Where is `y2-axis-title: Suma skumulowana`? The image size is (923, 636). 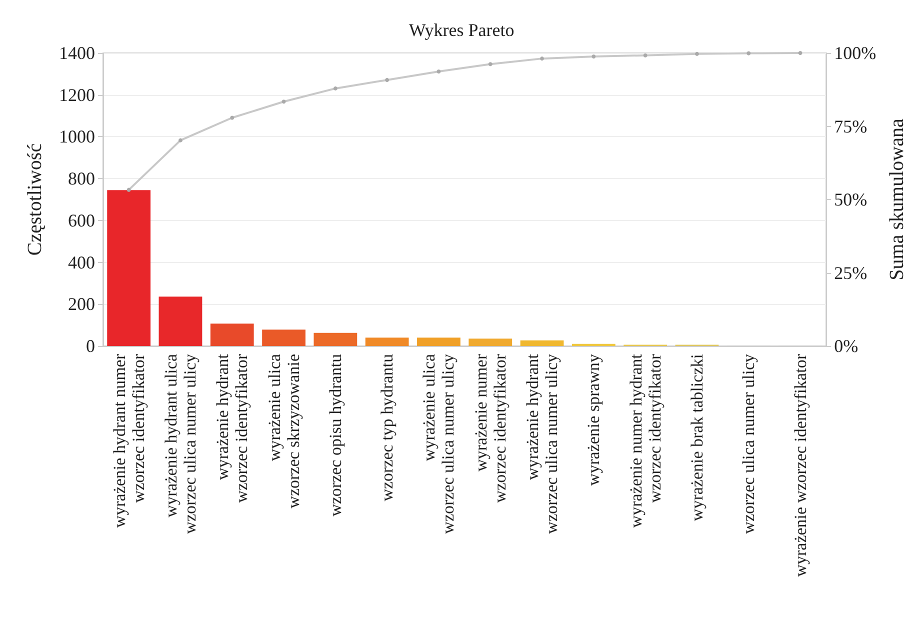
y2-axis-title: Suma skumulowana is located at coordinates (897, 199).